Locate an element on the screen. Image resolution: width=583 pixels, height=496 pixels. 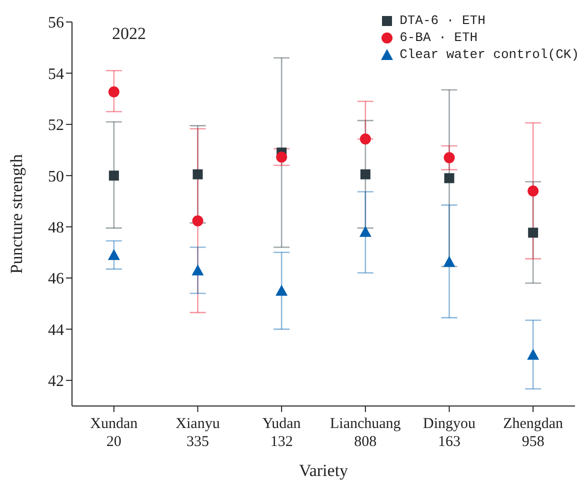
y-tick-label: 48 is located at coordinates (56, 227).